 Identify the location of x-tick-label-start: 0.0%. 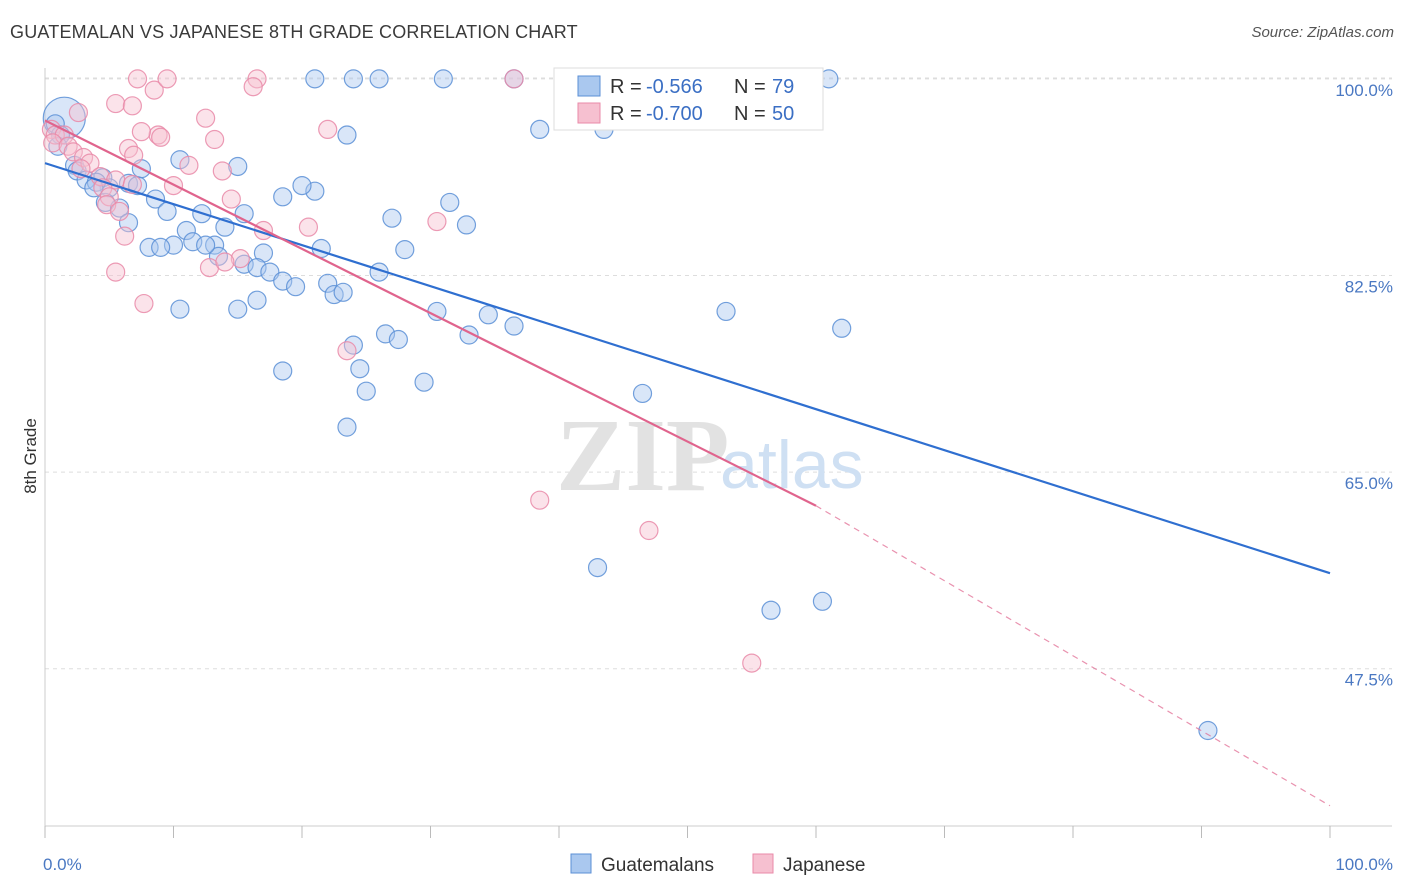
(62, 864).